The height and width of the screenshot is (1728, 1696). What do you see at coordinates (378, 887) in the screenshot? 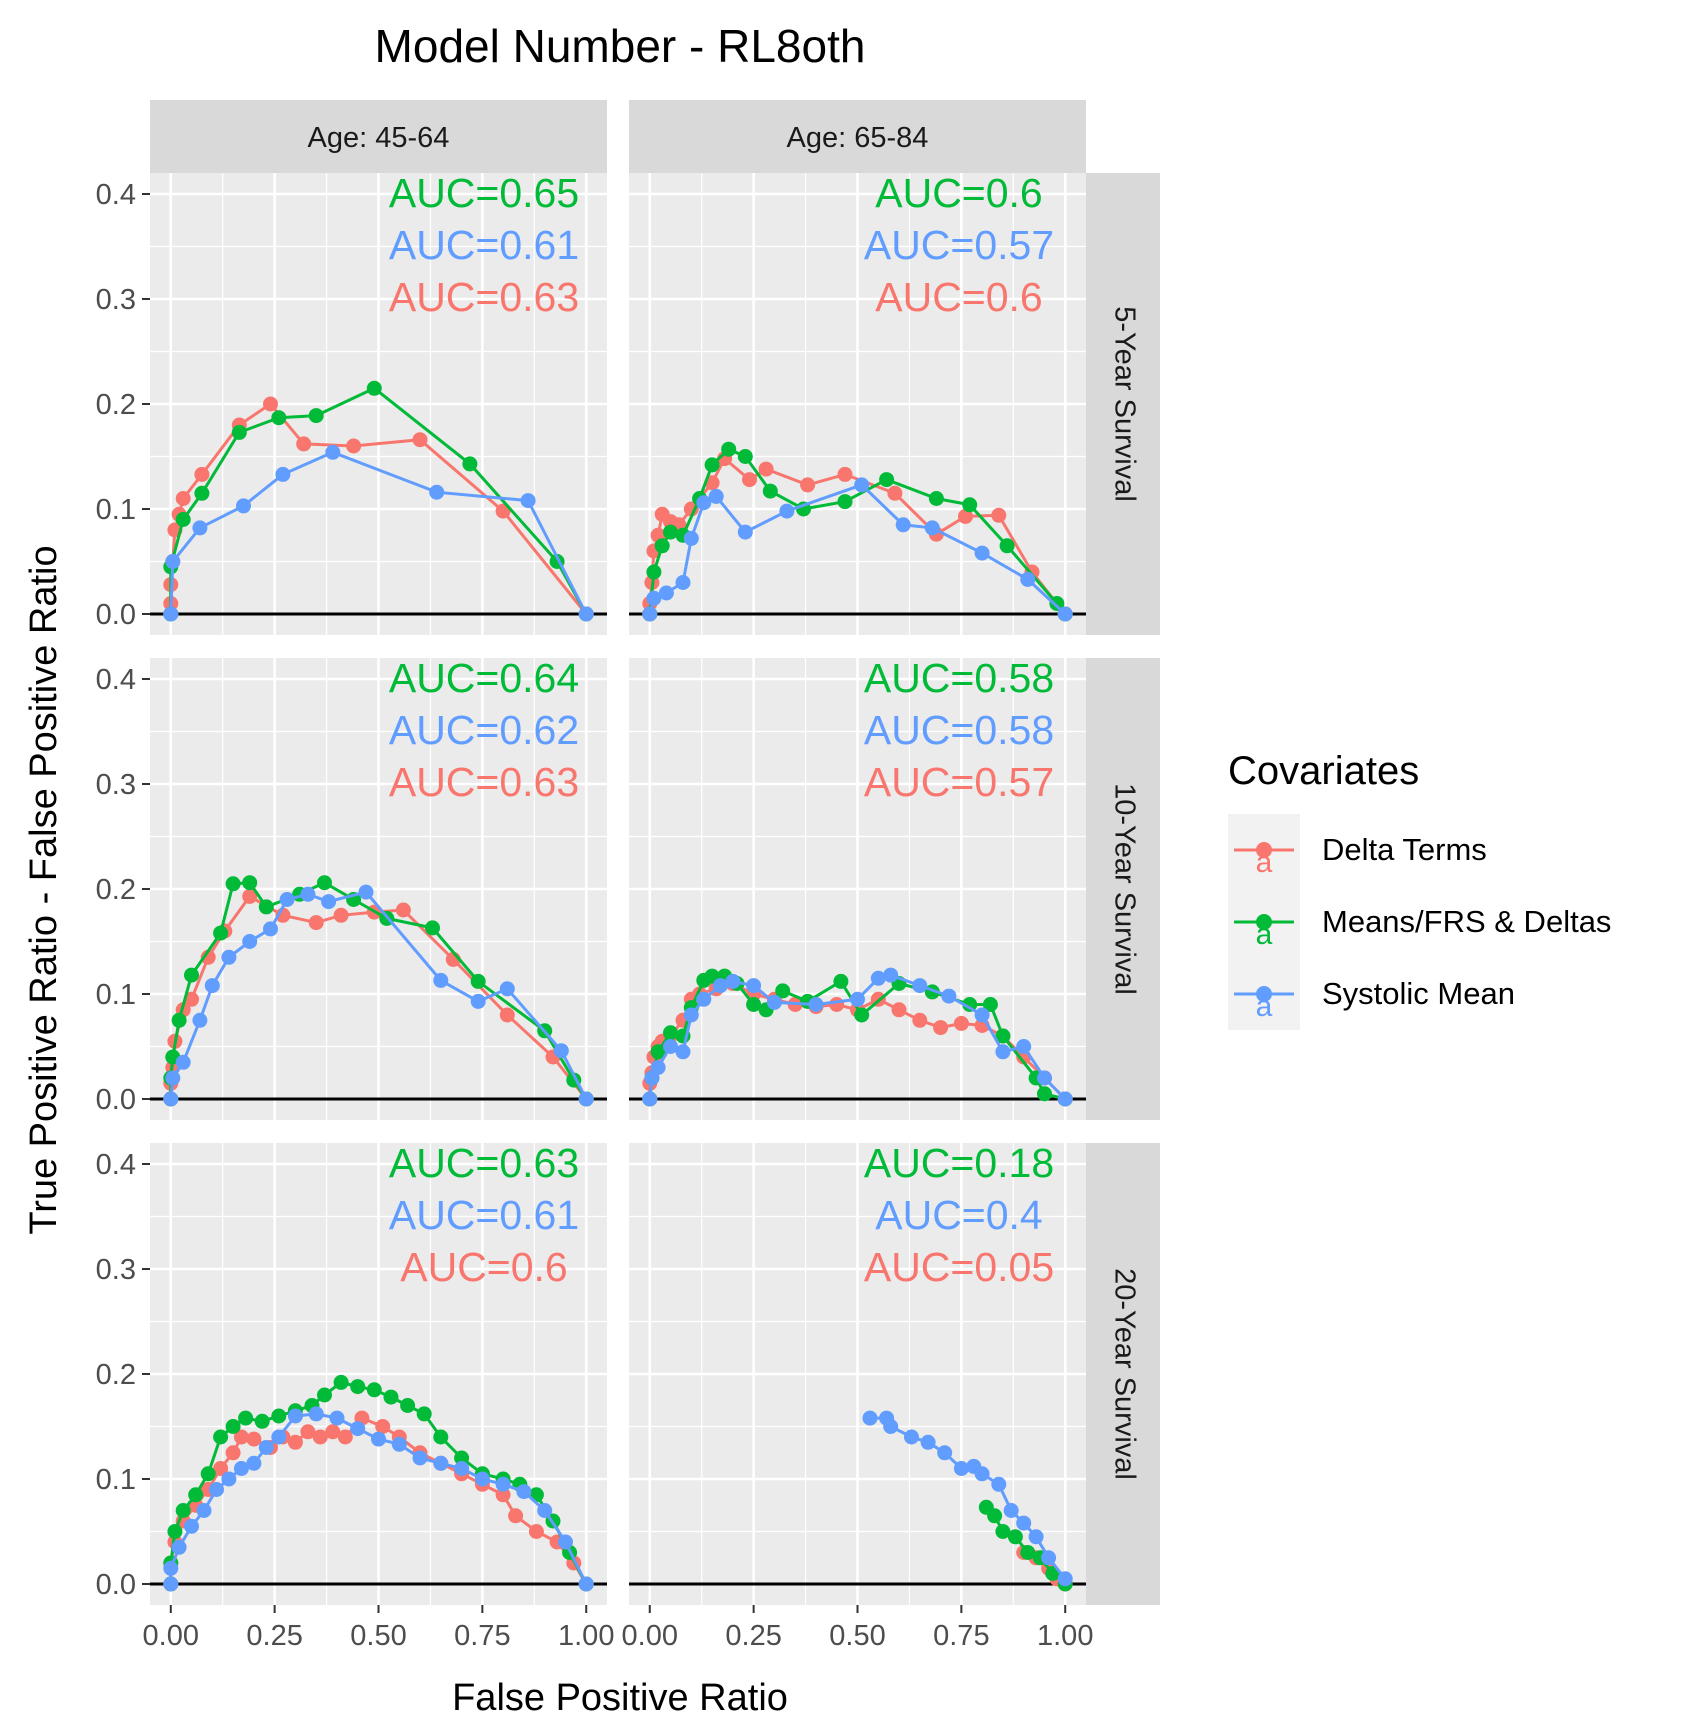
I see `facet-panel: AUC=0.64 AUC=0.62 AUC=0.63` at bounding box center [378, 887].